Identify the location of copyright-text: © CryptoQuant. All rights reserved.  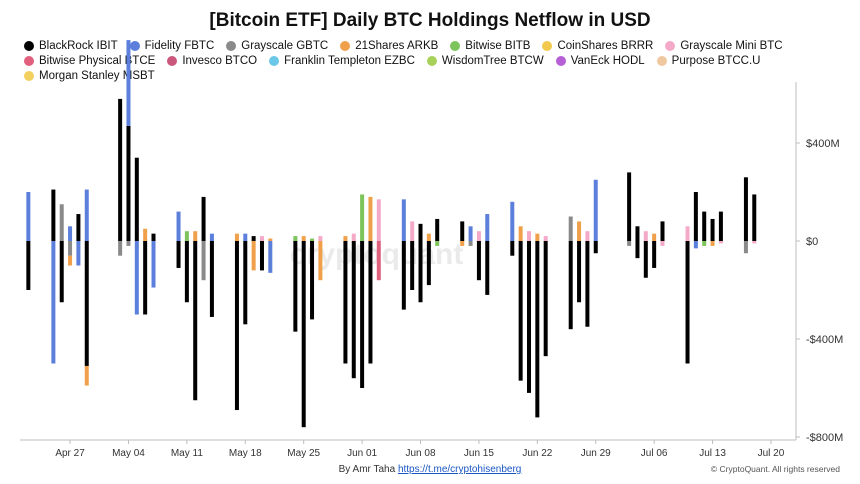
(775, 469).